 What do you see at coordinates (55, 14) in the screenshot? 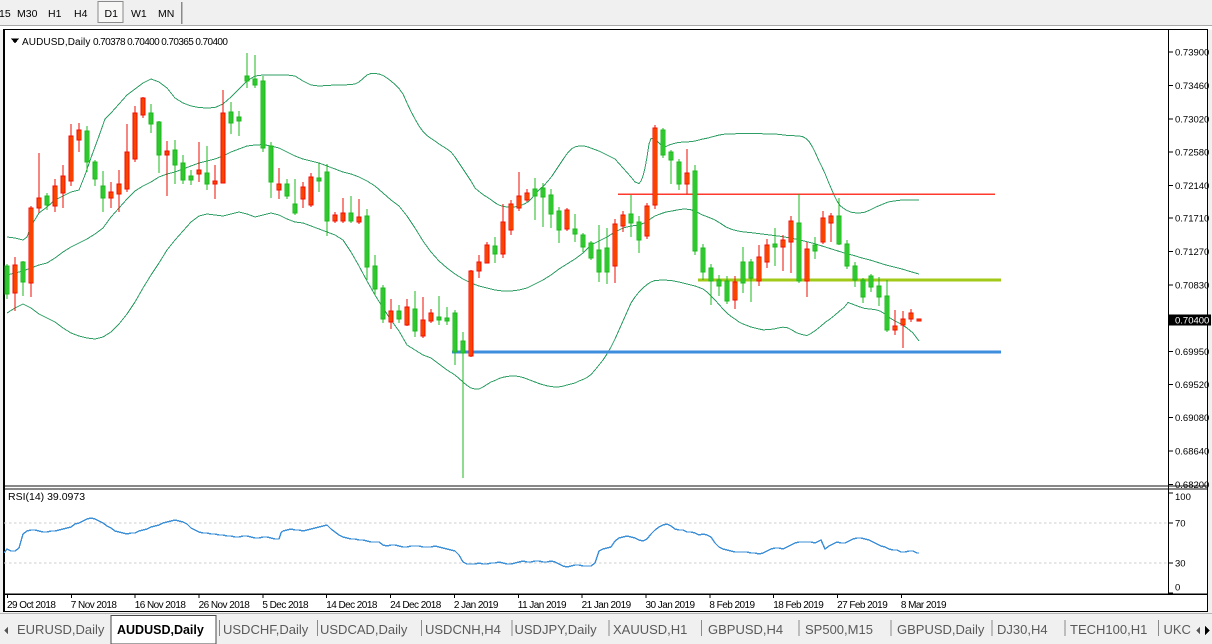
I see `svg-text: H1` at bounding box center [55, 14].